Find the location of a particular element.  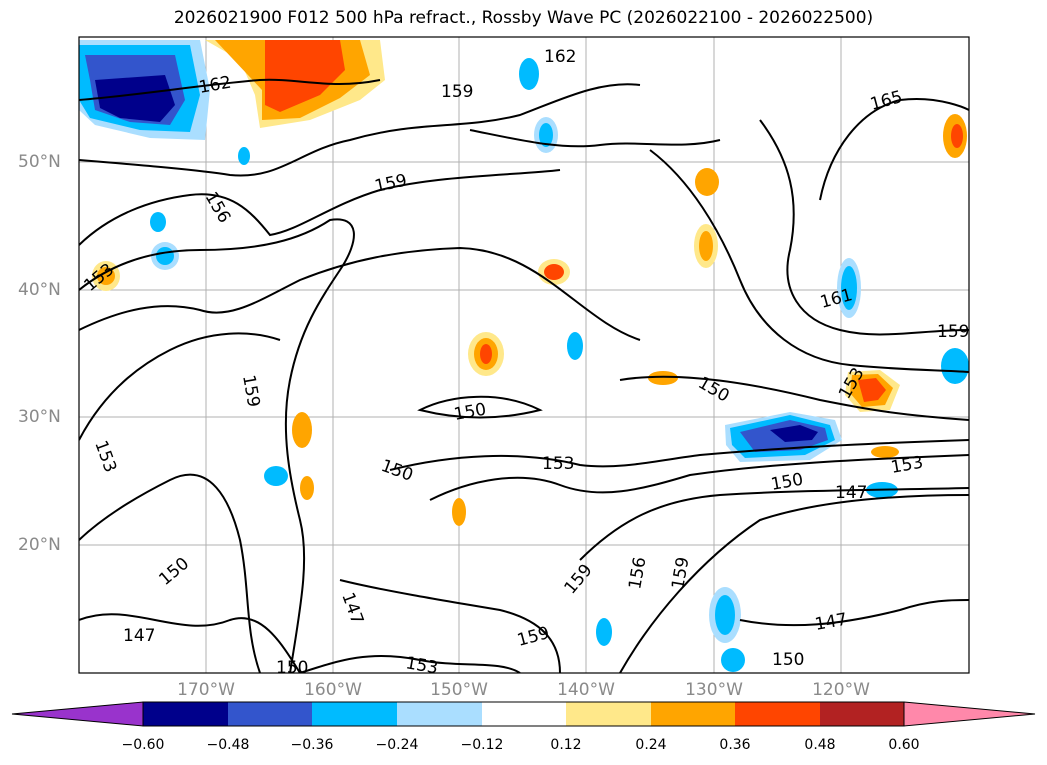

colorbar-tick: 0.60 is located at coordinates (904, 745).